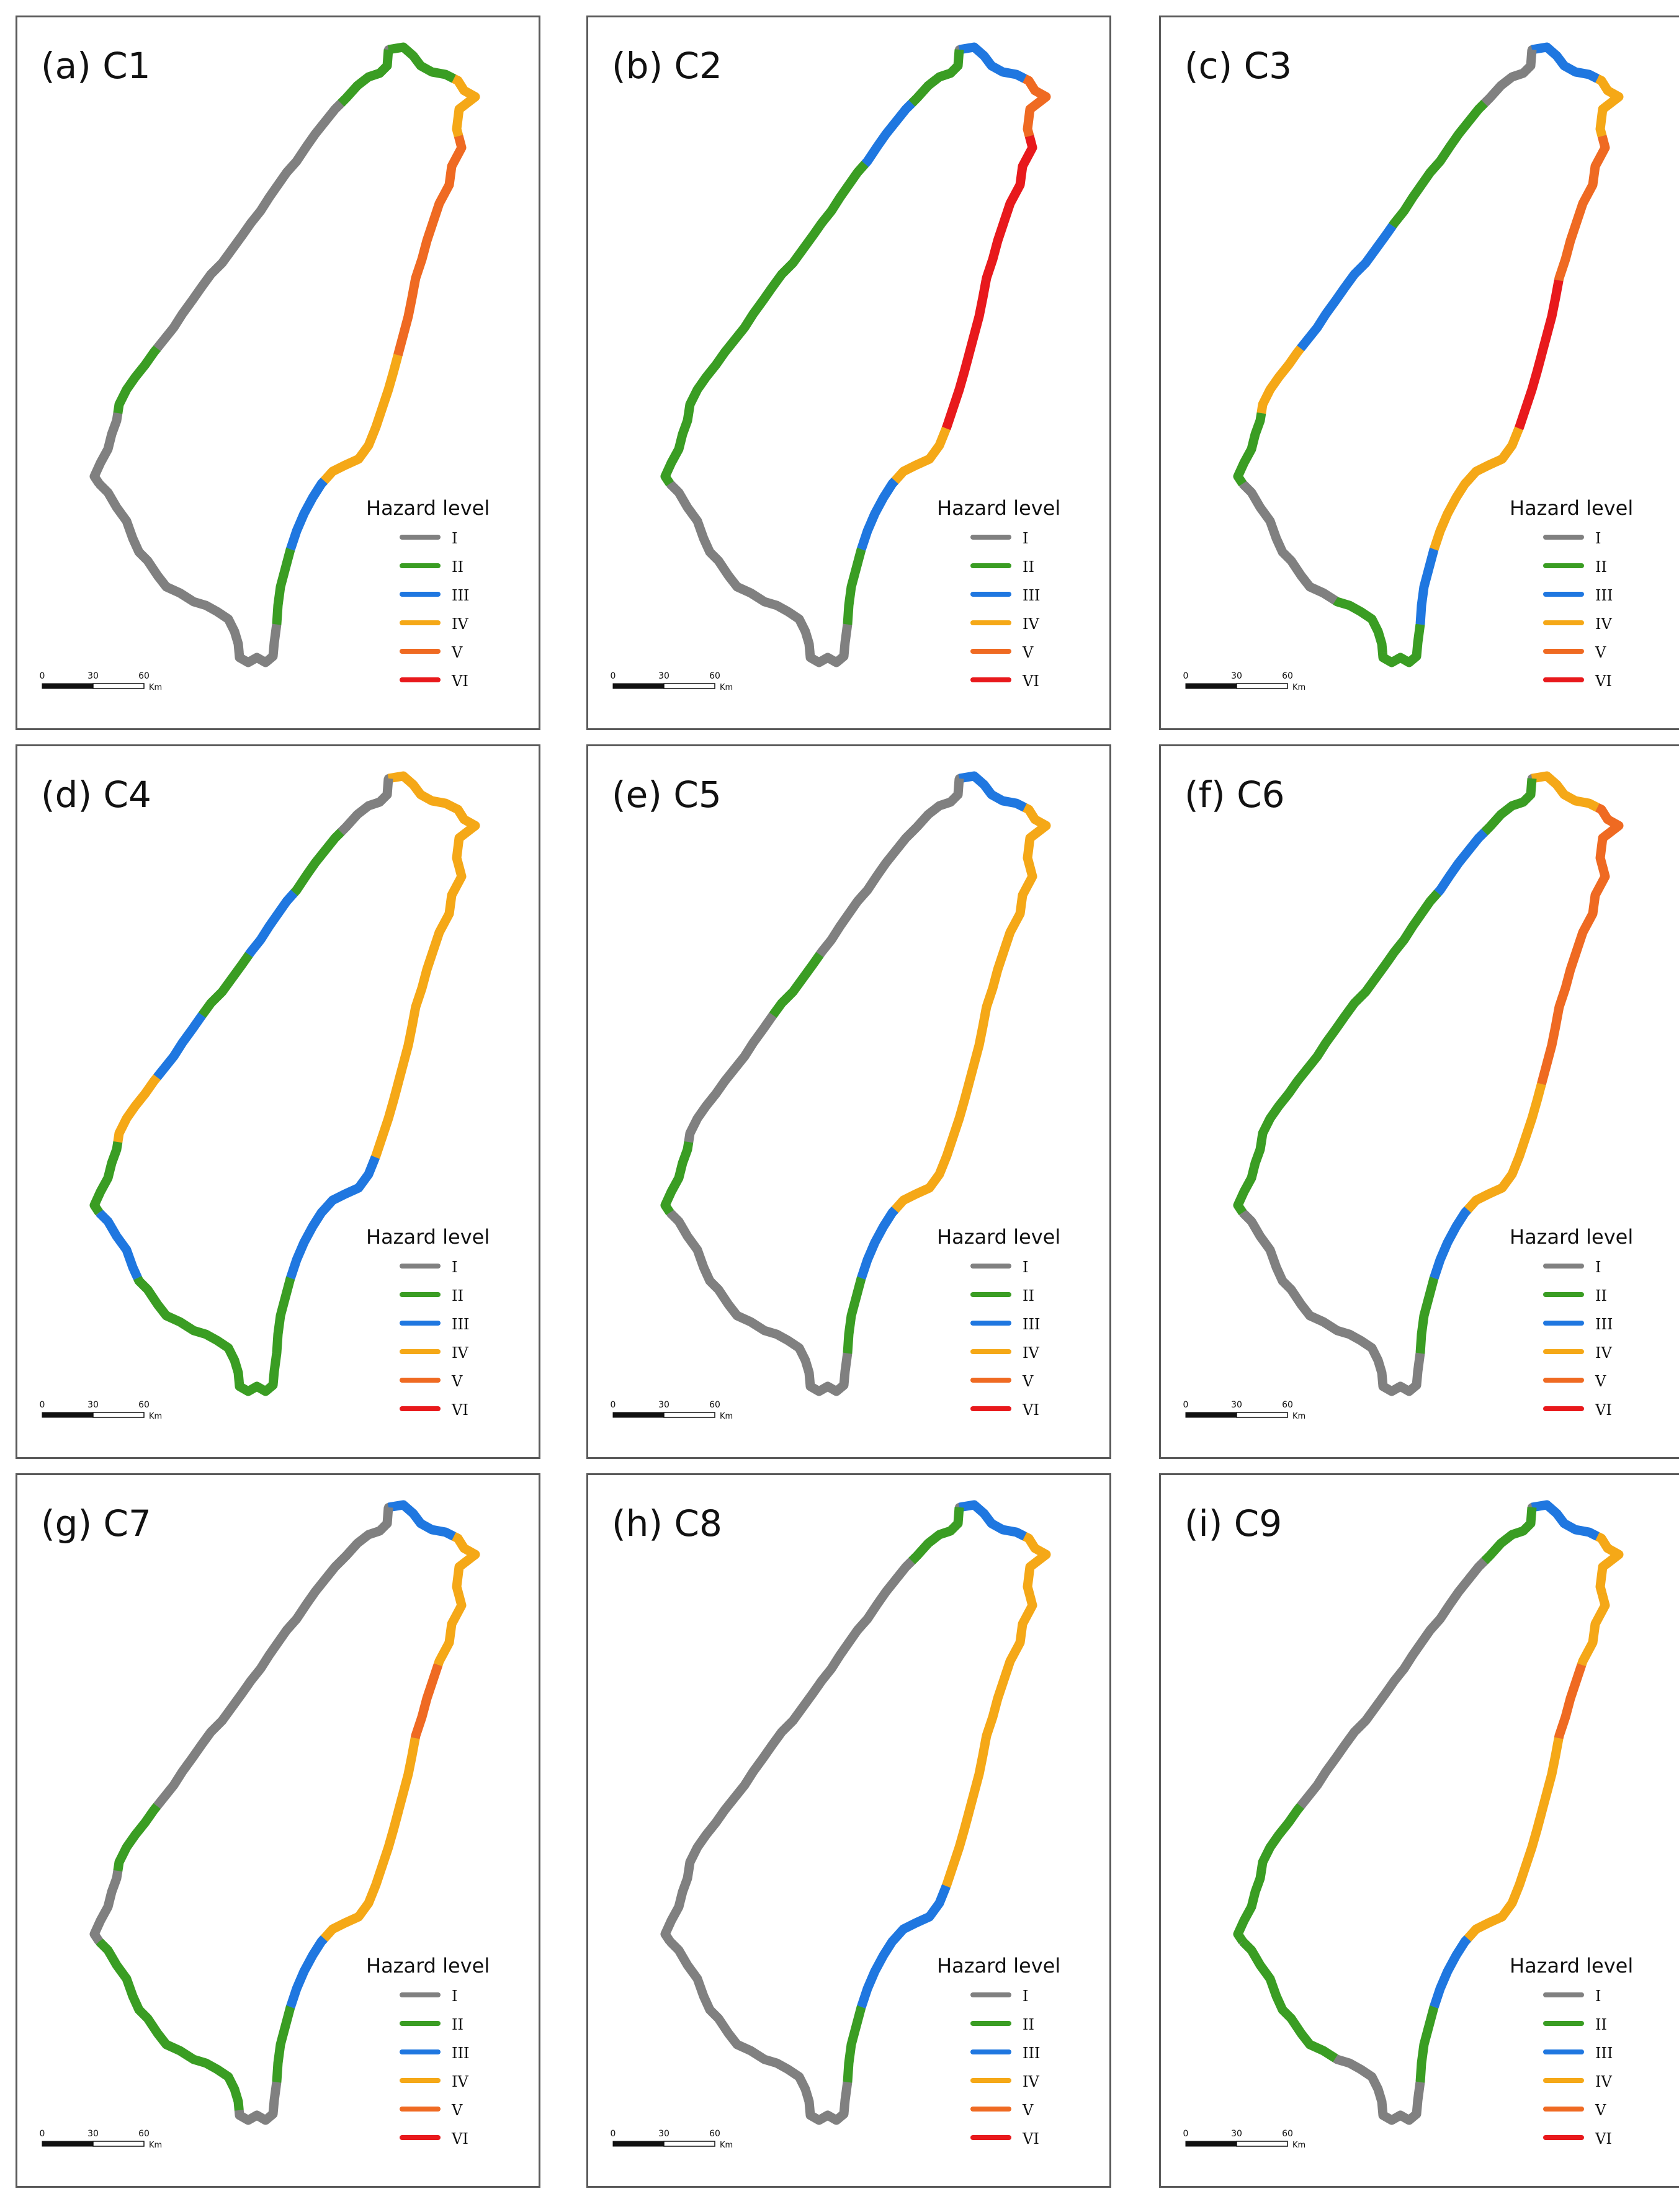 The height and width of the screenshot is (2212, 1679). I want to click on panel-label: (g) C7, so click(96, 1523).